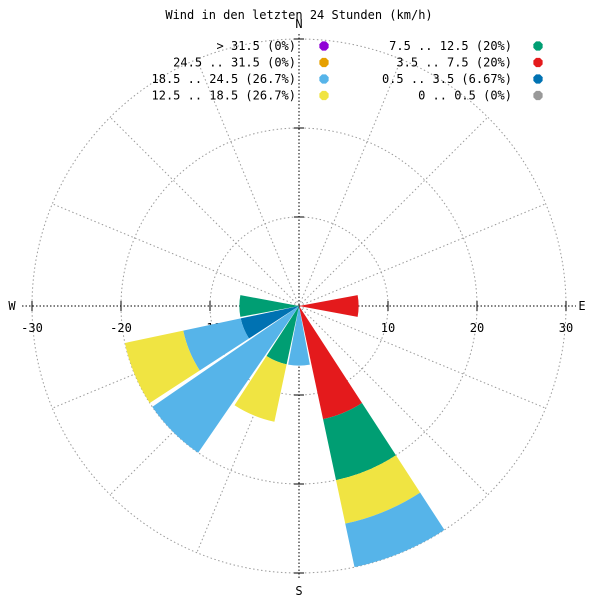 The height and width of the screenshot is (600, 600). What do you see at coordinates (388, 328) in the screenshot?
I see `x-tick-label: 10` at bounding box center [388, 328].